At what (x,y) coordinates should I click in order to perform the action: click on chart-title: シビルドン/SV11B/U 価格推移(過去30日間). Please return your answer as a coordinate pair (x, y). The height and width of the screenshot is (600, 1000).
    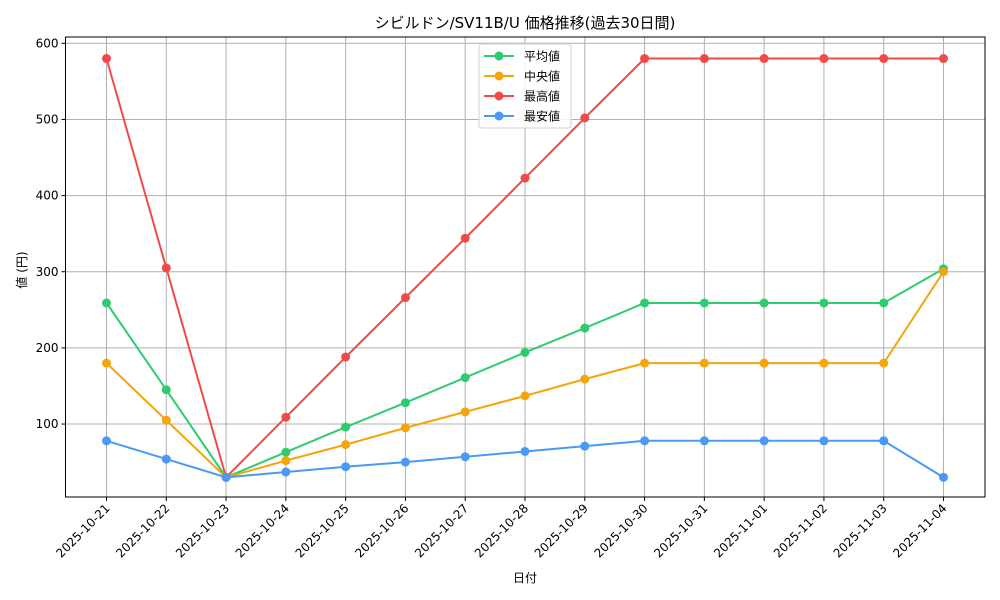
    Looking at the image, I should click on (525, 23).